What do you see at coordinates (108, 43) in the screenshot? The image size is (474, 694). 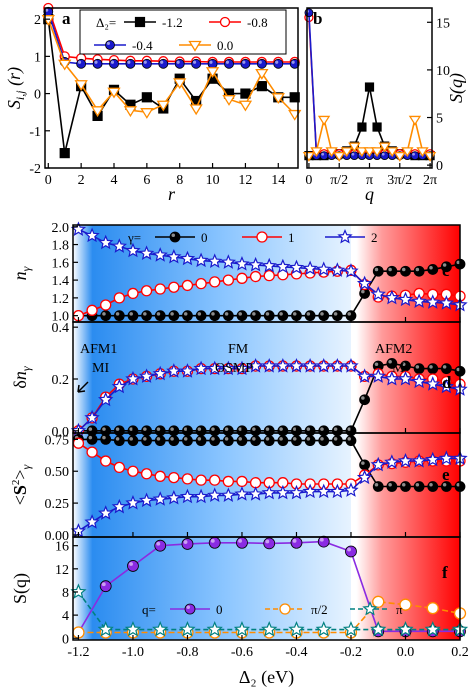 I see `a-legend-marker--0.4-highlight` at bounding box center [108, 43].